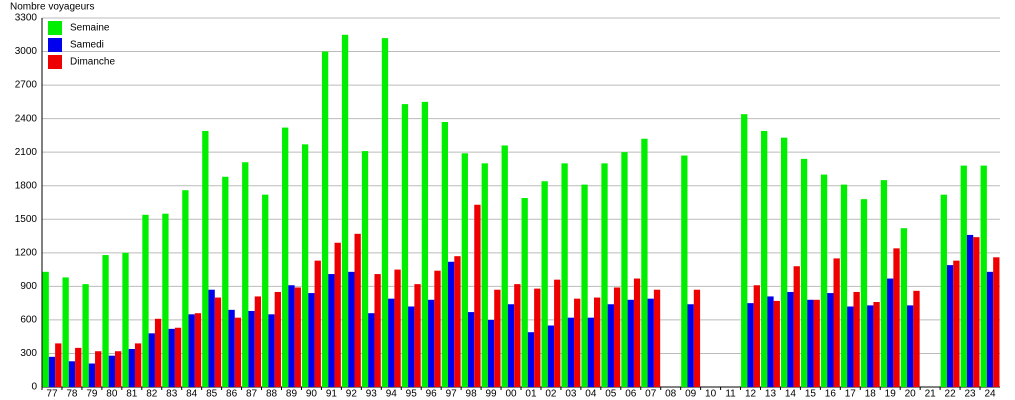 This screenshot has width=1015, height=400. I want to click on x-tick-label: 01, so click(531, 394).